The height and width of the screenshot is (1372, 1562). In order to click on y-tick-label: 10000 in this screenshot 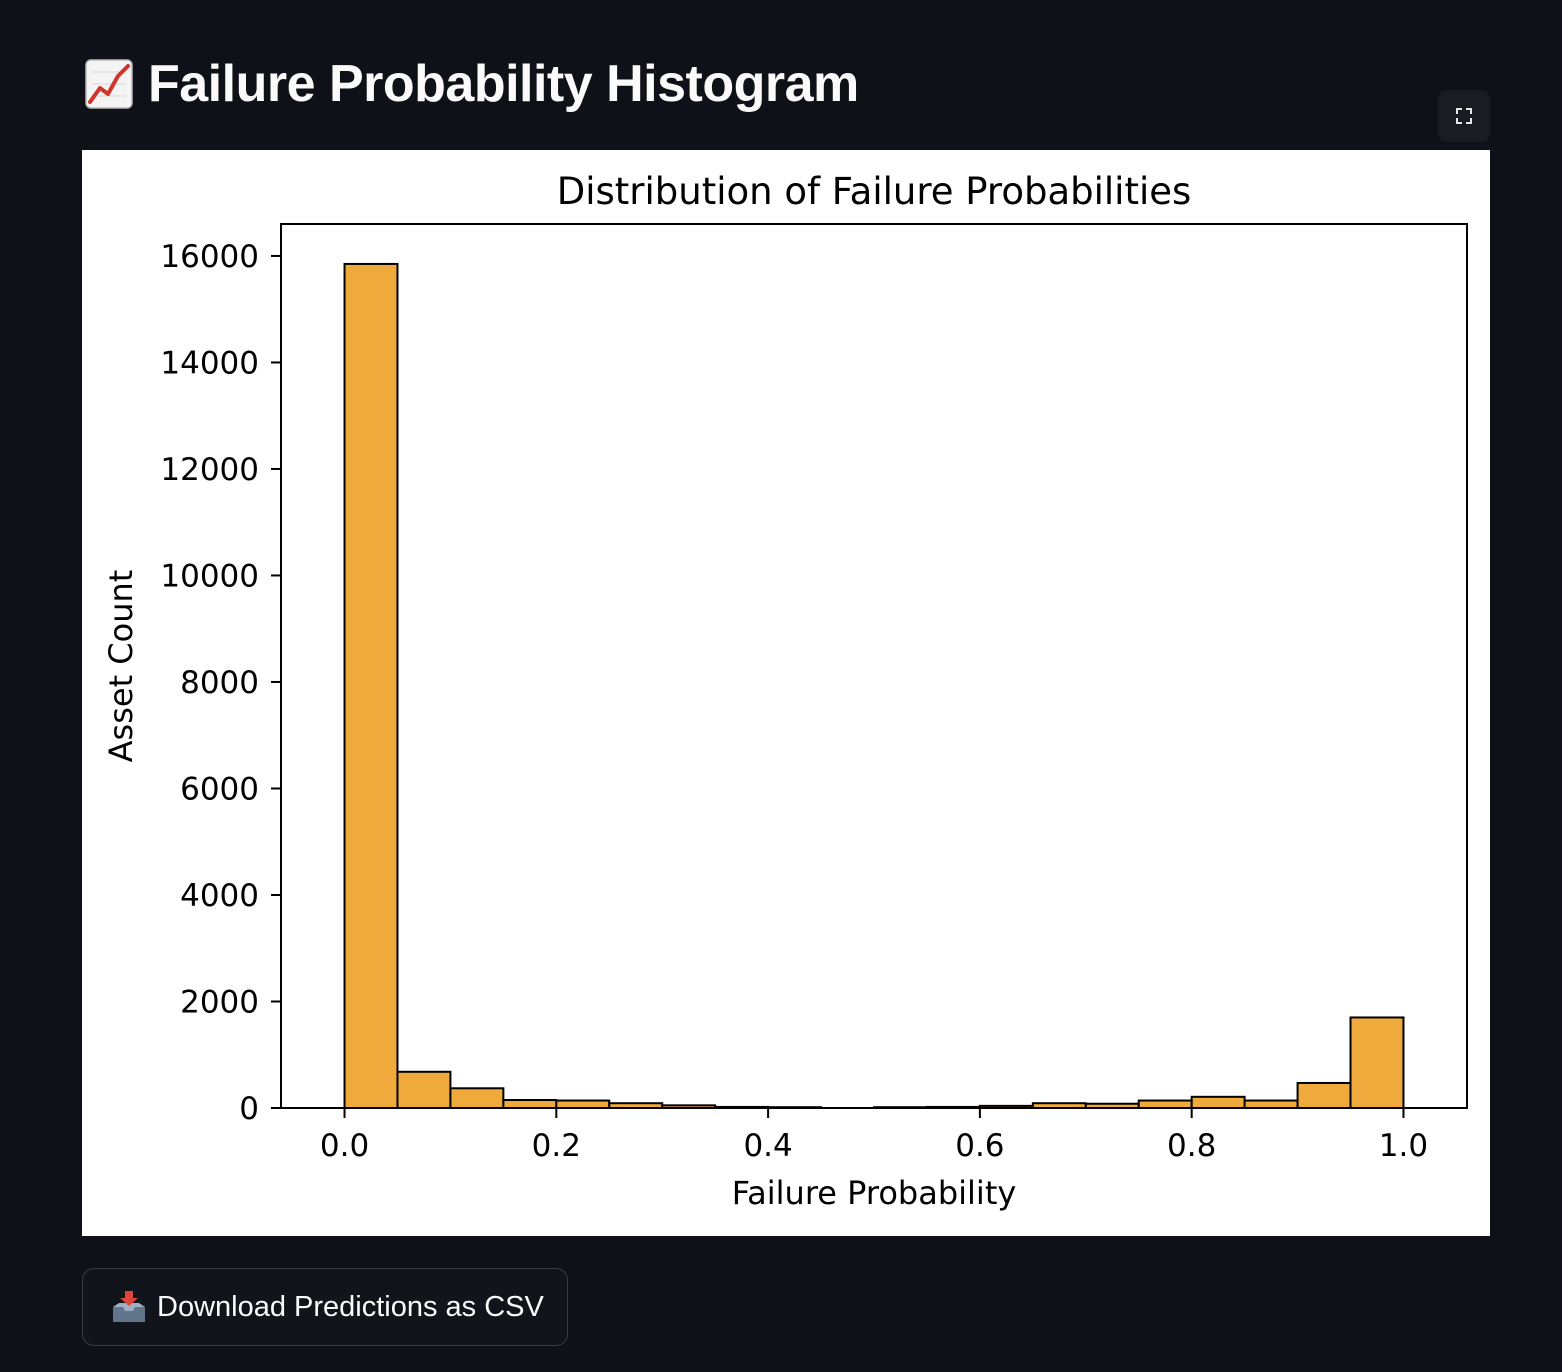, I will do `click(209, 576)`.